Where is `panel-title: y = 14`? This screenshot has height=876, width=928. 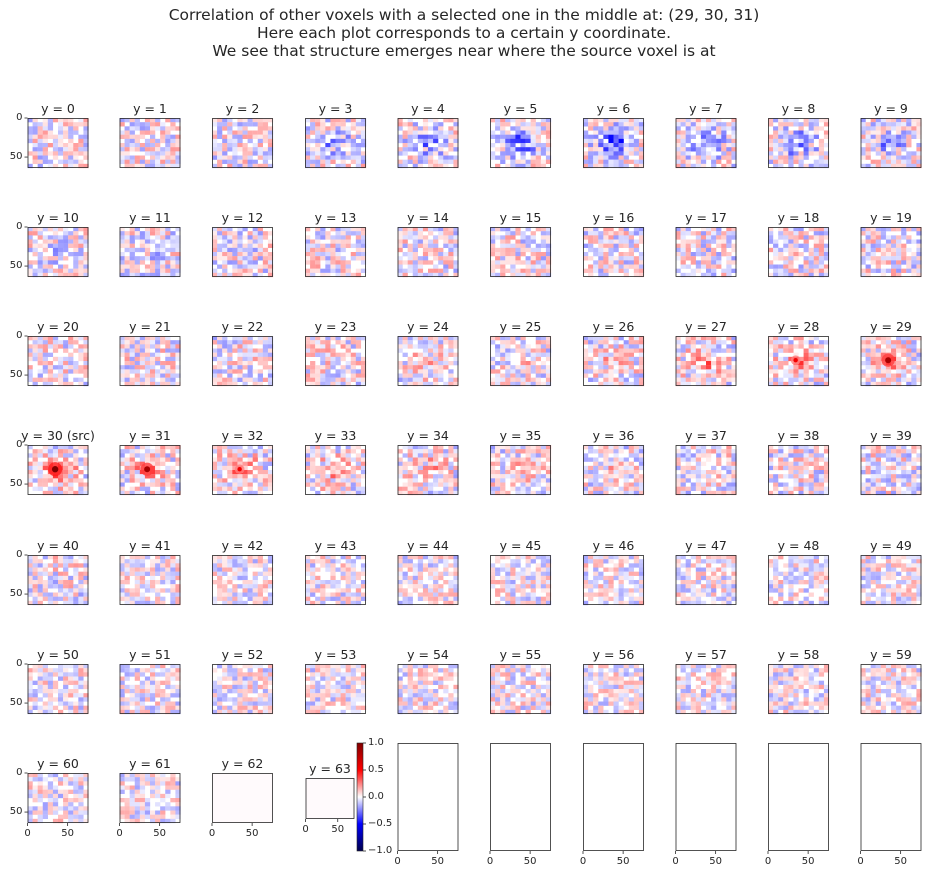
panel-title: y = 14 is located at coordinates (428, 217).